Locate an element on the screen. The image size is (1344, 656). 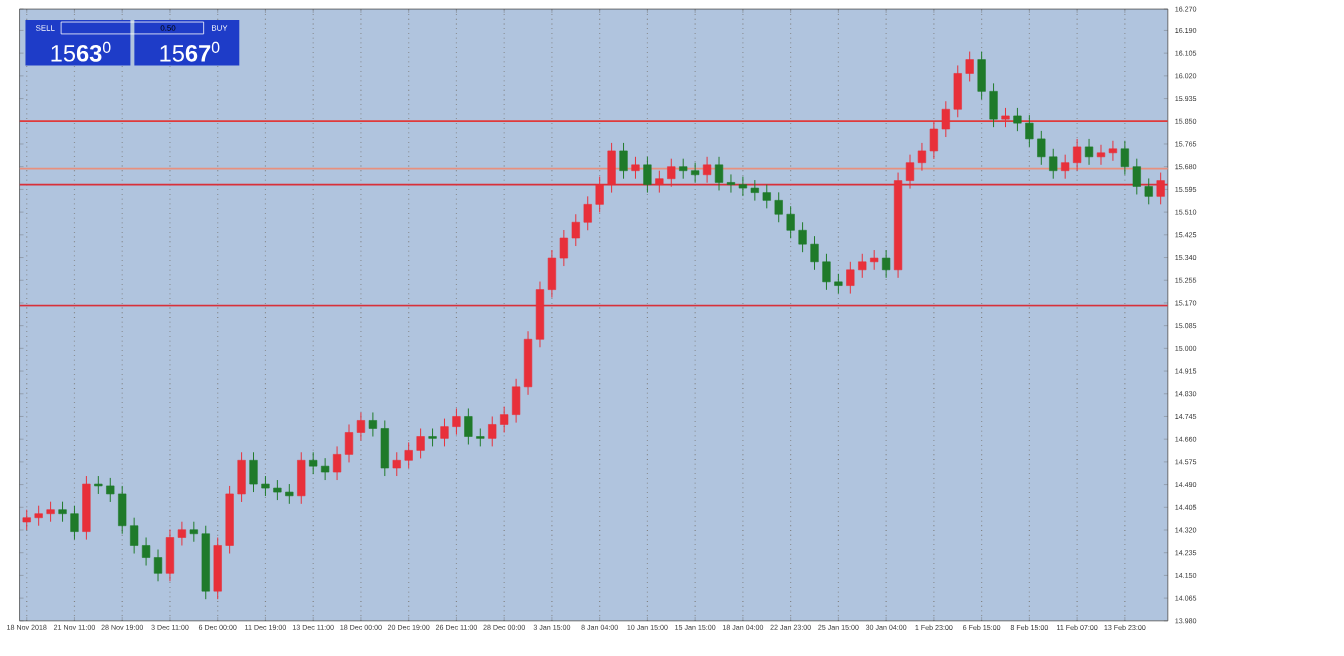
annotation: 1567$^{0}$ is located at coordinates (190, 52).